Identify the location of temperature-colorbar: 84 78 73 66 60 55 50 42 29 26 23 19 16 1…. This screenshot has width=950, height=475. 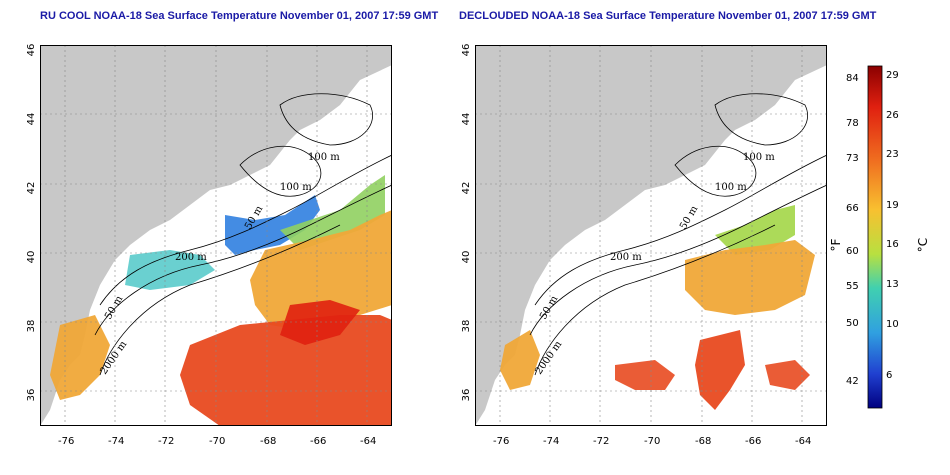
(885, 240).